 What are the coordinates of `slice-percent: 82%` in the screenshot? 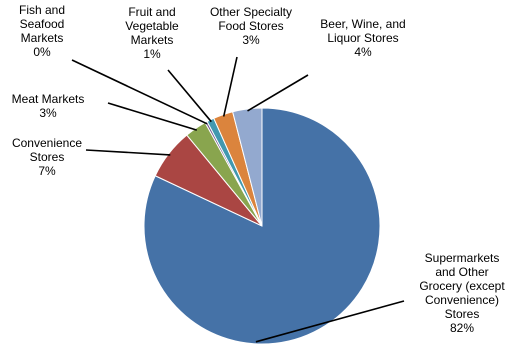 It's located at (462, 328).